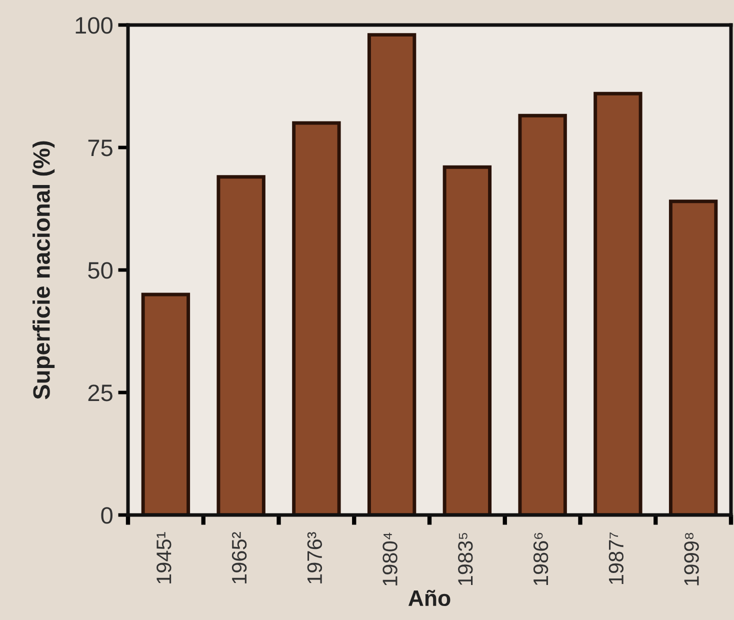  What do you see at coordinates (691, 559) in the screenshot?
I see `x-tick-label: 1999⁸` at bounding box center [691, 559].